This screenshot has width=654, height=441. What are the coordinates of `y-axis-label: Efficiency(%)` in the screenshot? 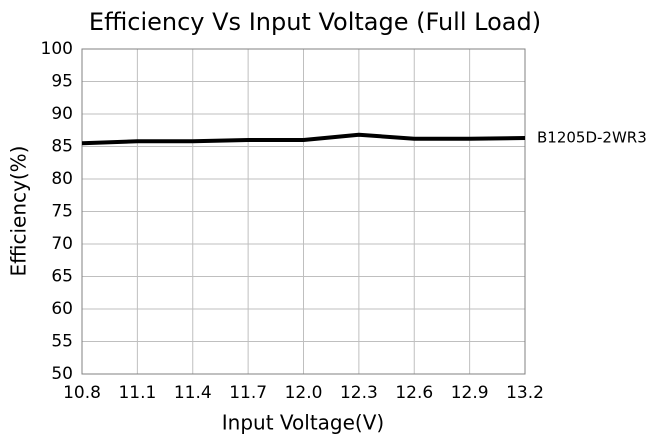 It's located at (19, 211).